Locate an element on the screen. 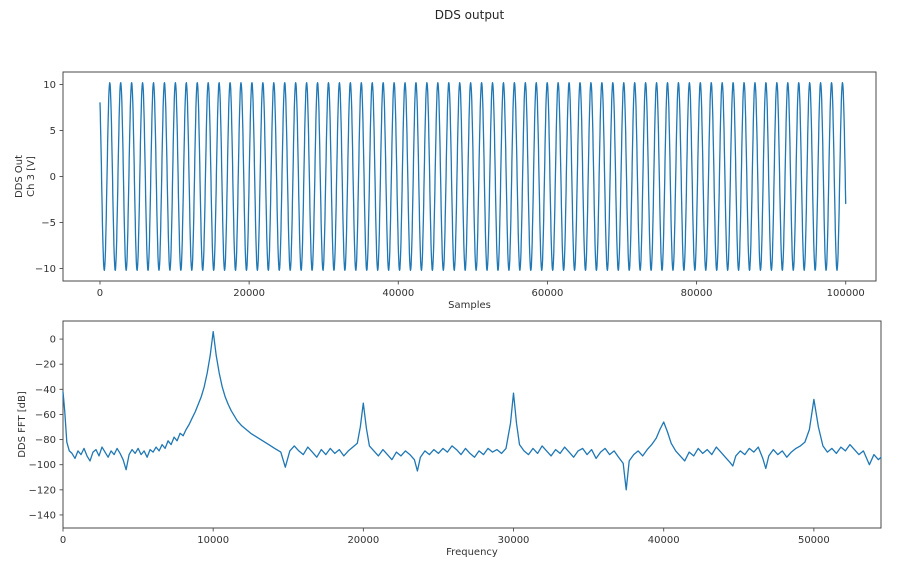  y-tick-label: −140 is located at coordinates (42, 515).